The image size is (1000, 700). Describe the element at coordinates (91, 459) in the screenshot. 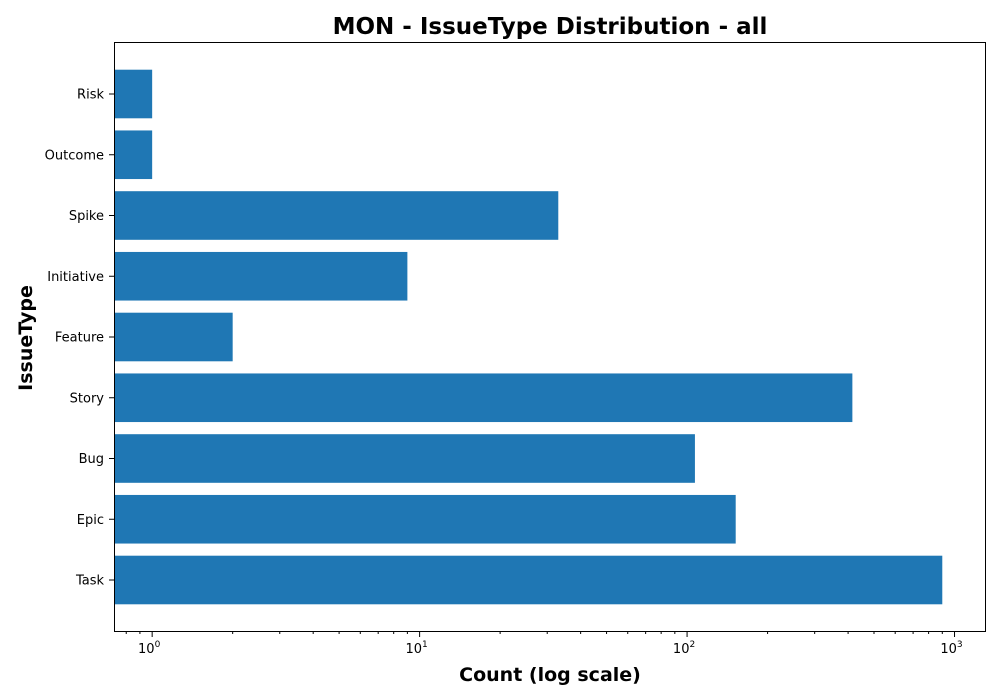

I see `y-tick-label: Bug` at that location.